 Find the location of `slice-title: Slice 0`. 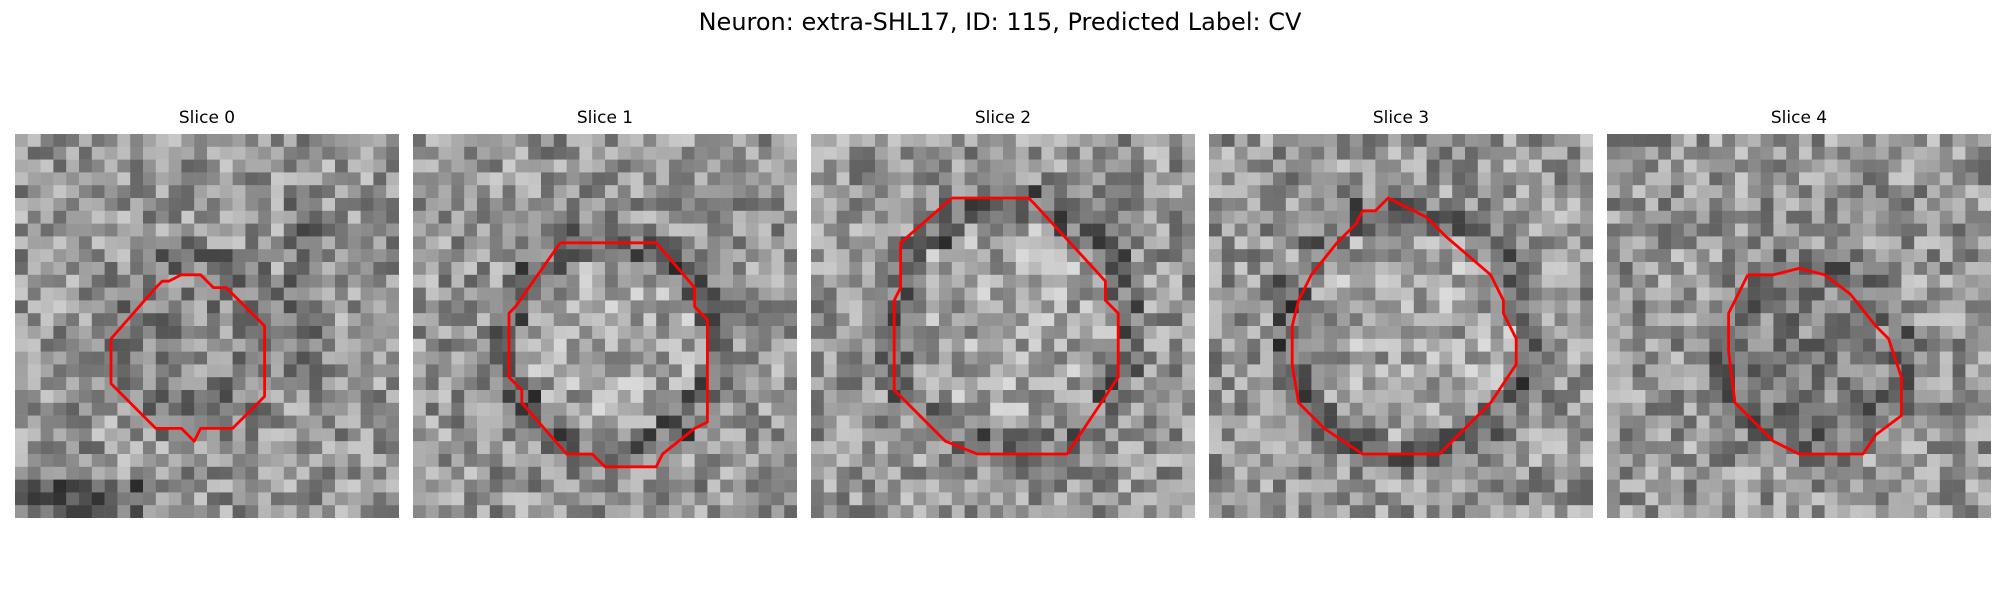

slice-title: Slice 0 is located at coordinates (207, 118).